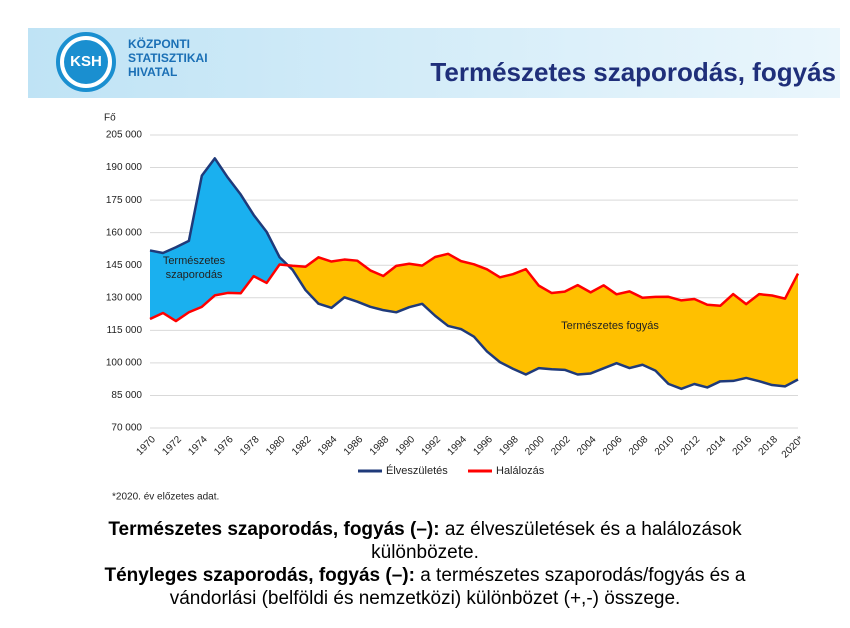 The image size is (850, 628). Describe the element at coordinates (194, 261) in the screenshot. I see `annotation: Természetes` at that location.